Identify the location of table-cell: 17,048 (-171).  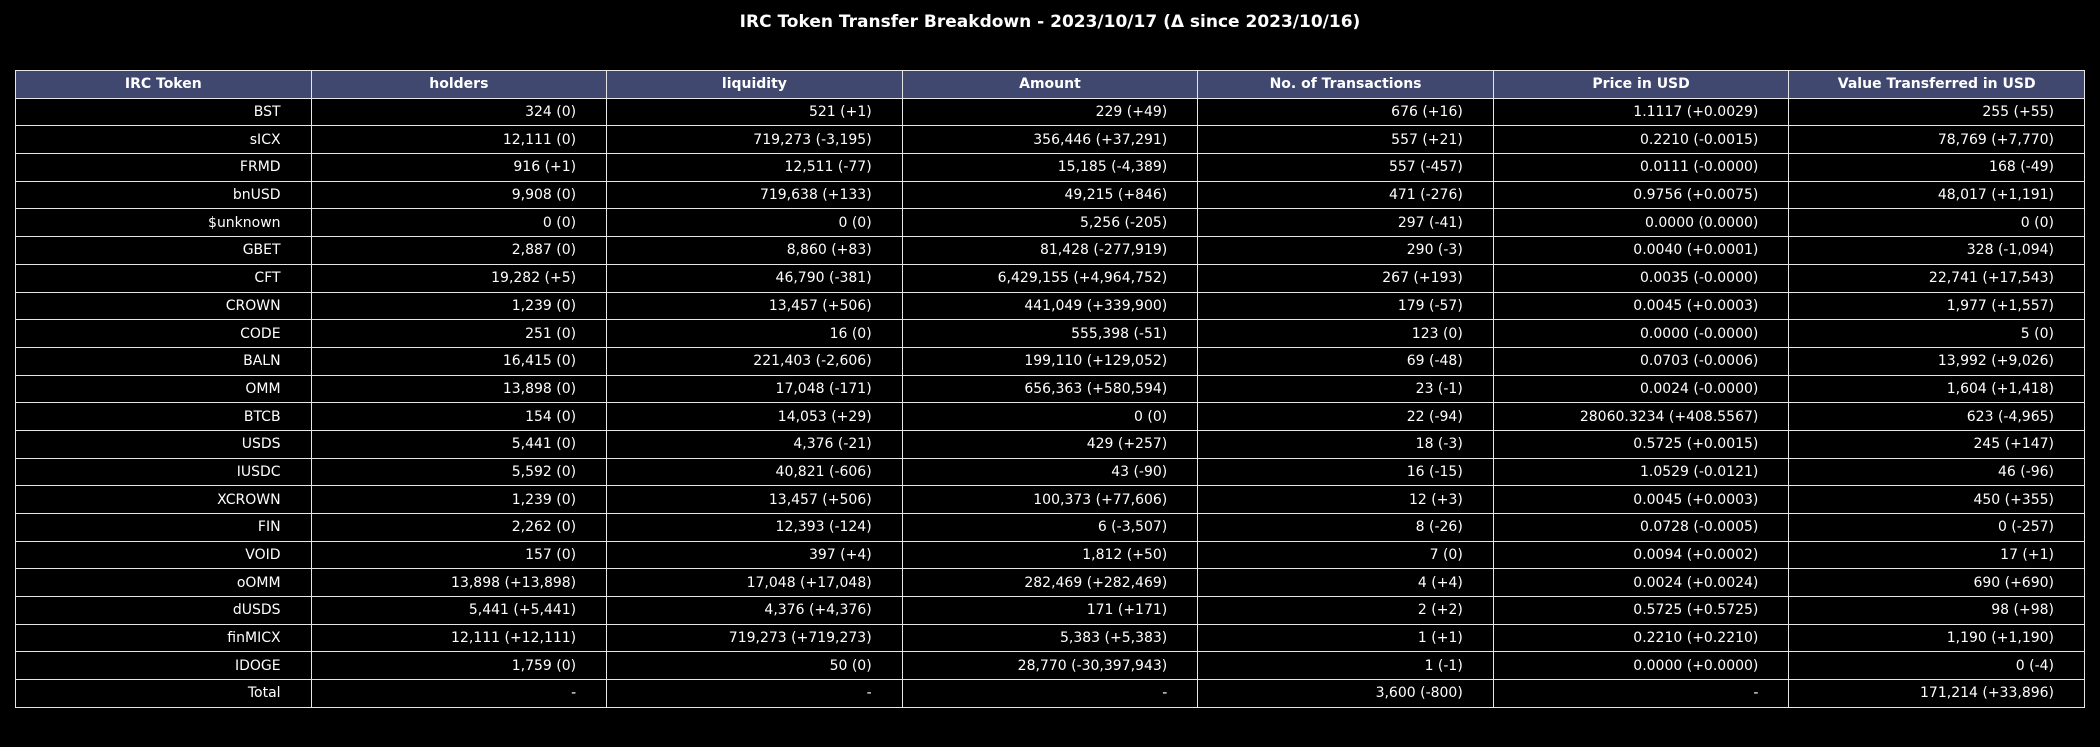
(754, 389).